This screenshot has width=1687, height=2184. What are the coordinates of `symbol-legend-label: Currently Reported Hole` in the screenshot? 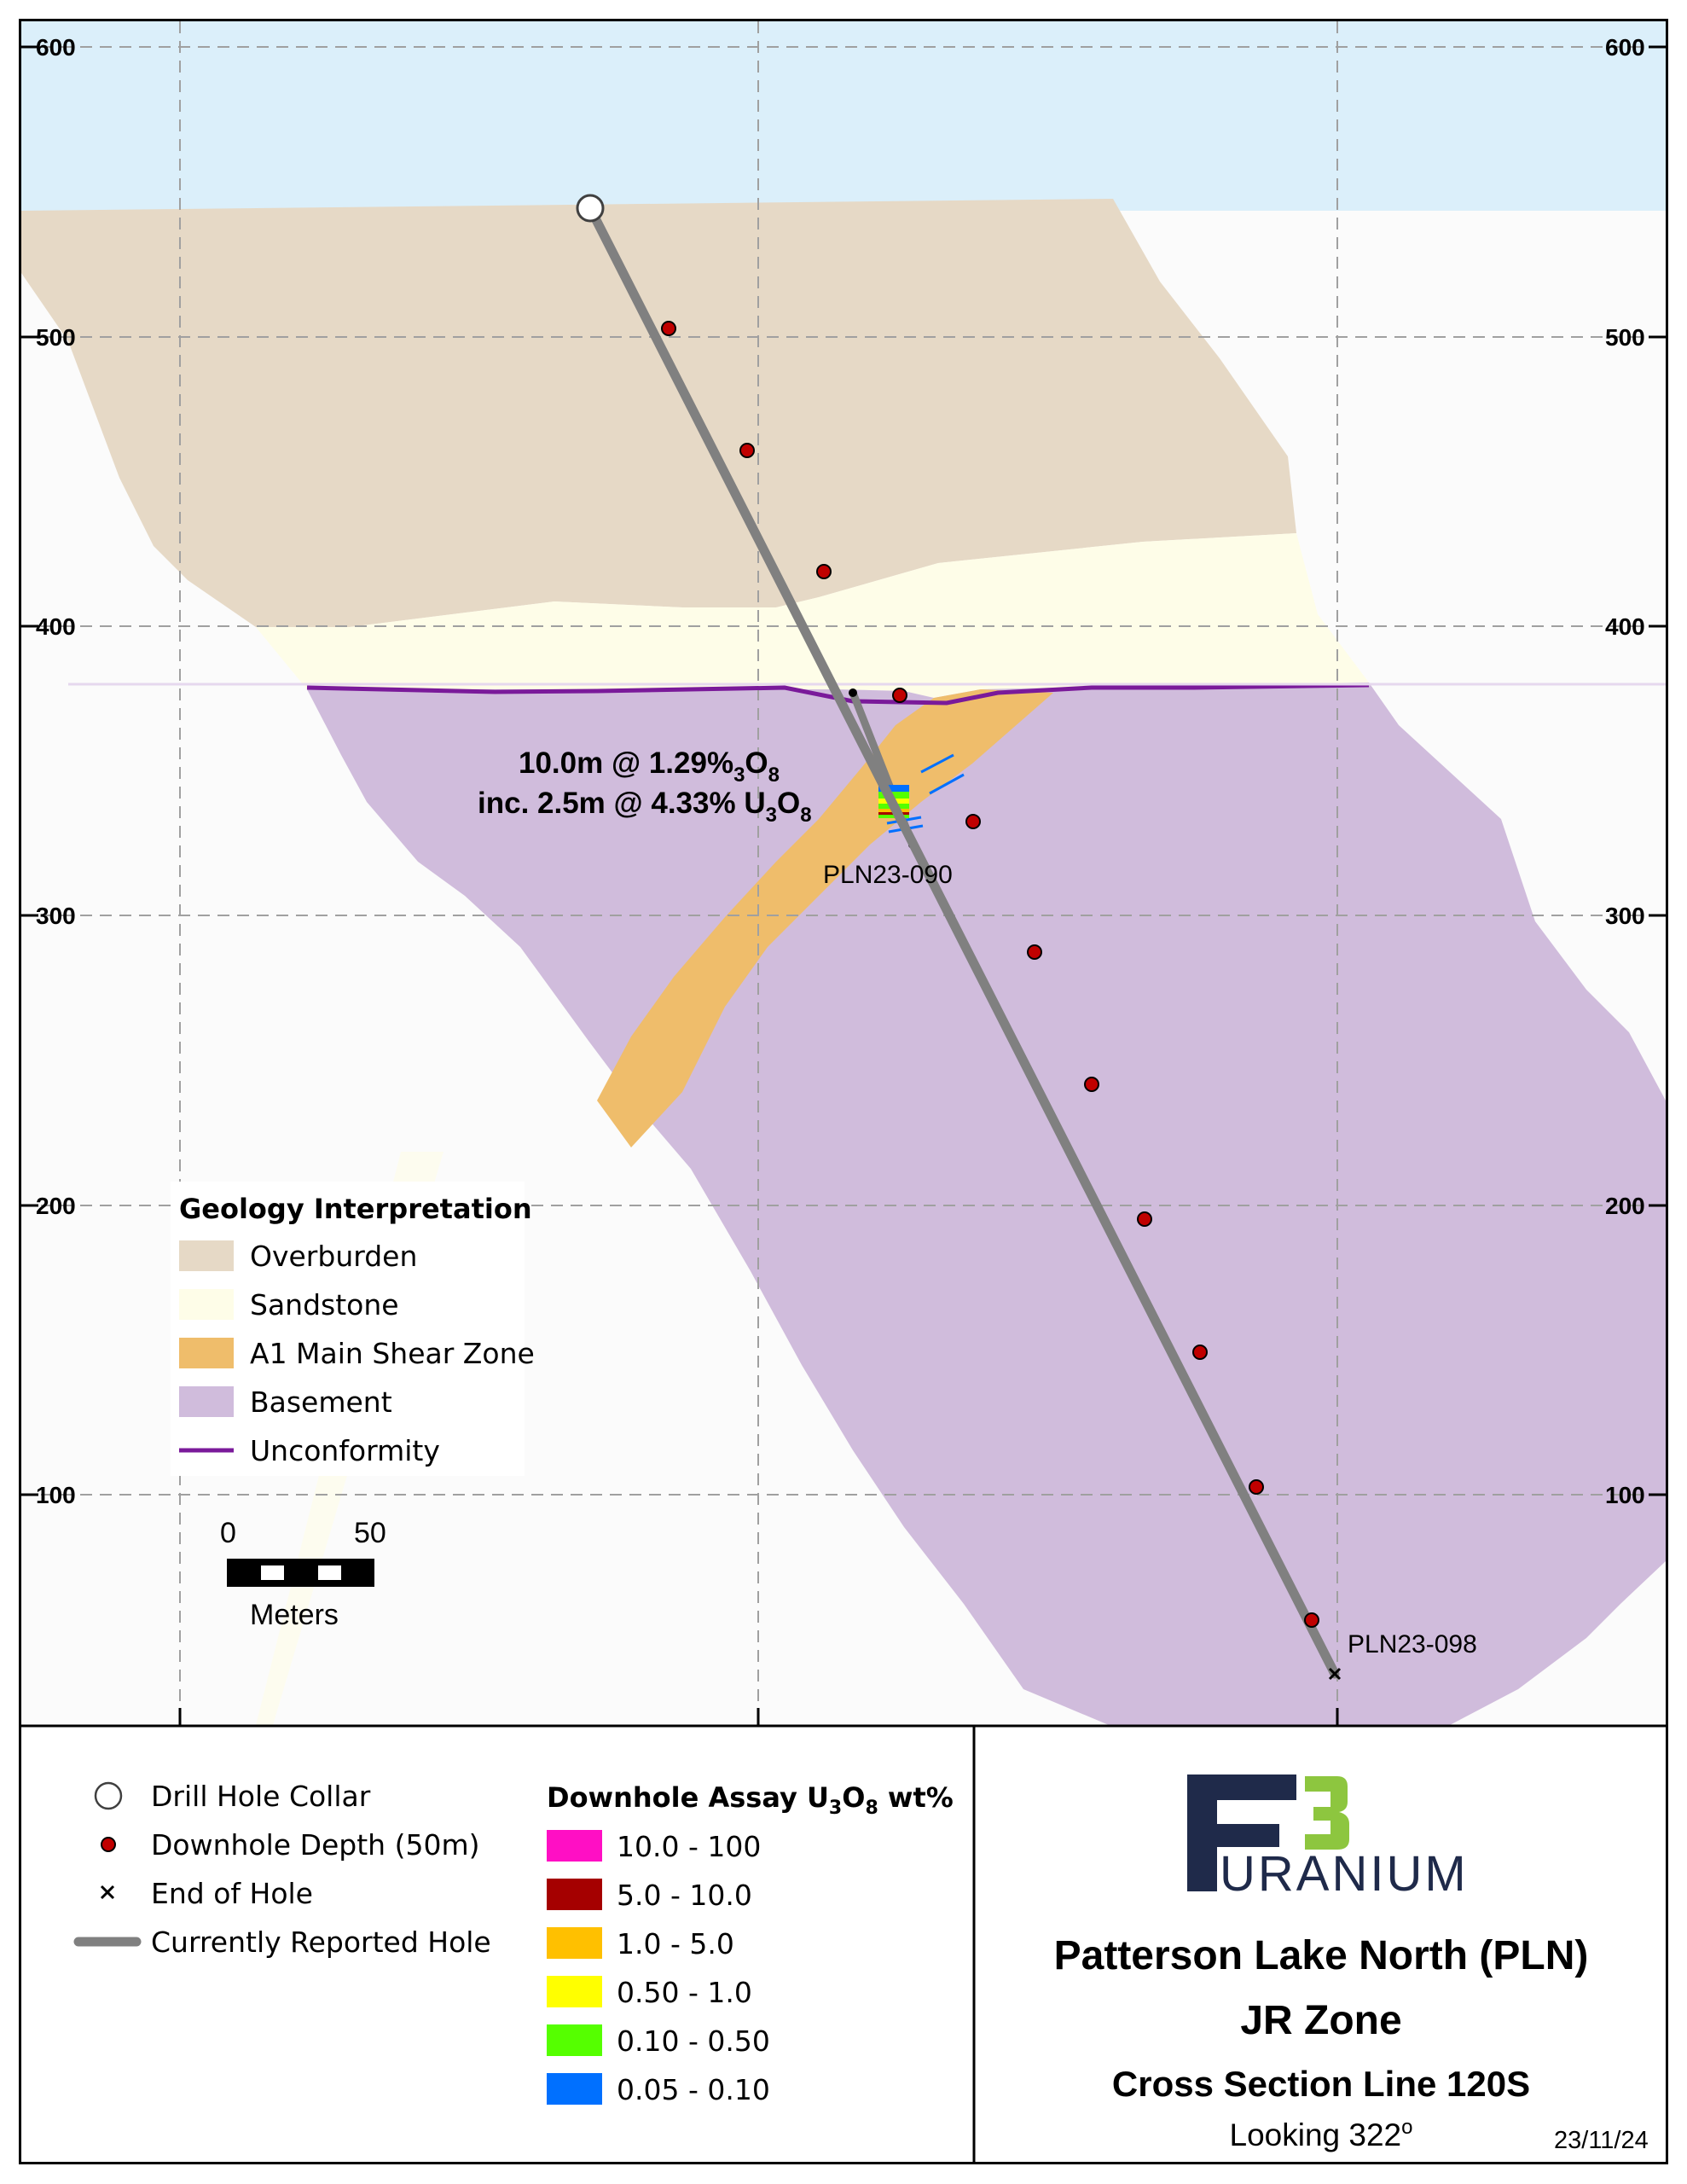 It's located at (321, 1943).